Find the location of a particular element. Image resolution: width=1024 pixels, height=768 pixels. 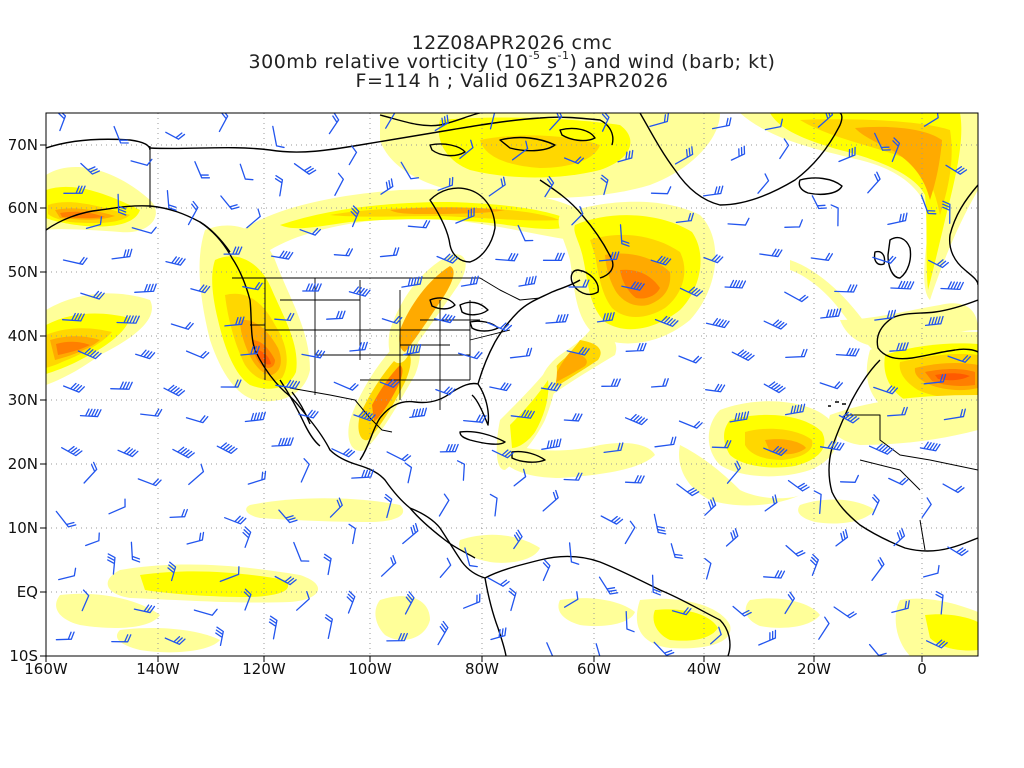

lon-label-120w: 120W is located at coordinates (264, 669).